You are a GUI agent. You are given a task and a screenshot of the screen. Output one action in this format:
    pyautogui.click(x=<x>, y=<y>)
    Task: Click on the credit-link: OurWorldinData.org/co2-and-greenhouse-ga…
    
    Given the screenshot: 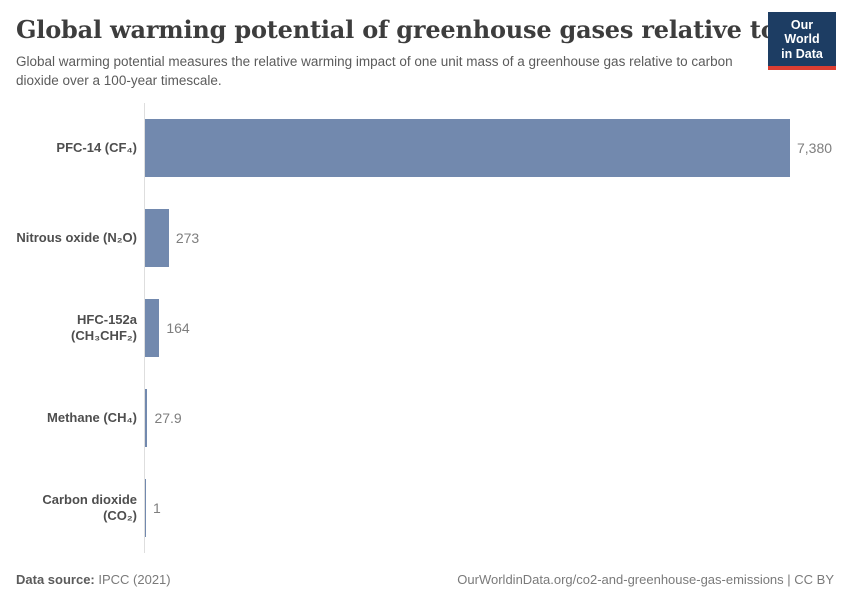 What is the action you would take?
    pyautogui.click(x=645, y=579)
    